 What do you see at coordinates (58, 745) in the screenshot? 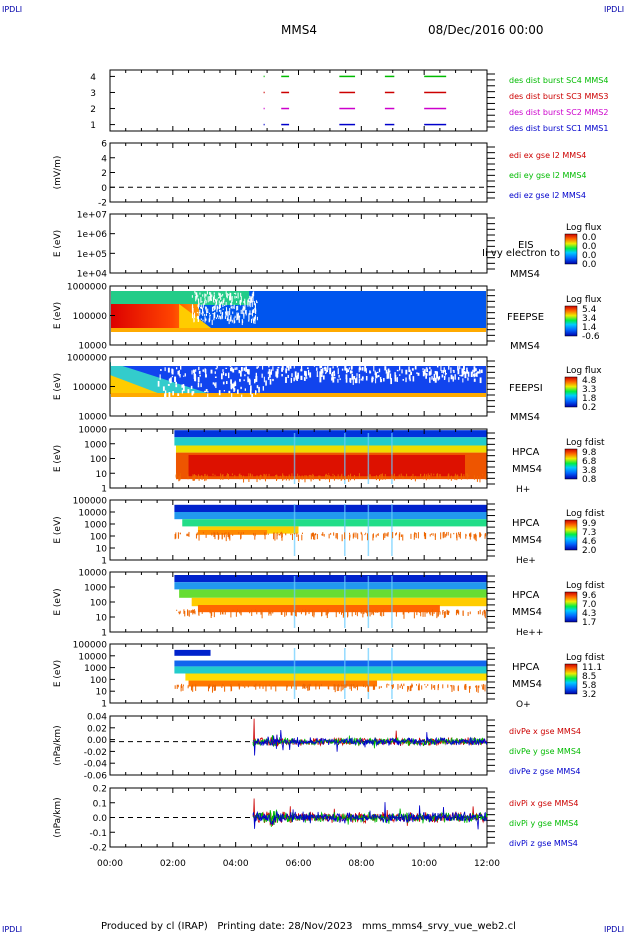
I see `y-axis-label: (nPa/km)` at bounding box center [58, 745].